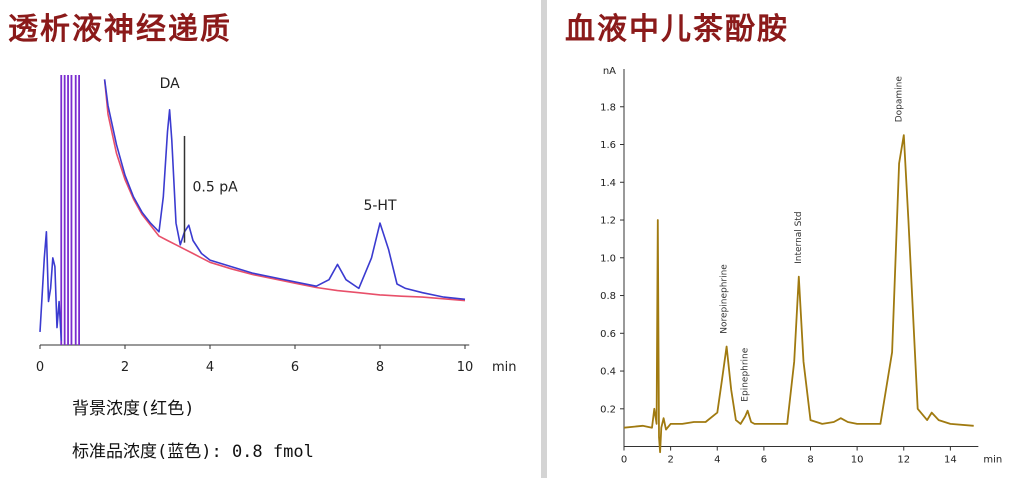  What do you see at coordinates (609, 71) in the screenshot?
I see `y-axis-label: nA` at bounding box center [609, 71].